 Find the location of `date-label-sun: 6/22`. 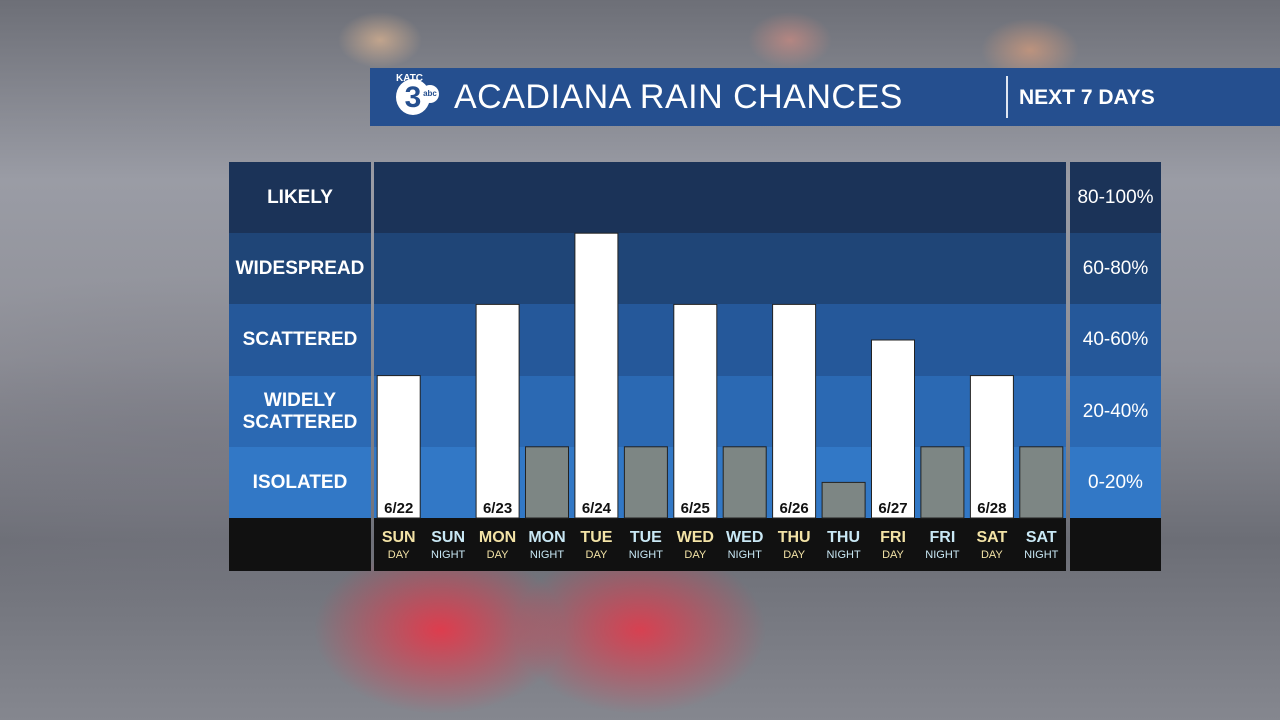

date-label-sun: 6/22 is located at coordinates (398, 508).